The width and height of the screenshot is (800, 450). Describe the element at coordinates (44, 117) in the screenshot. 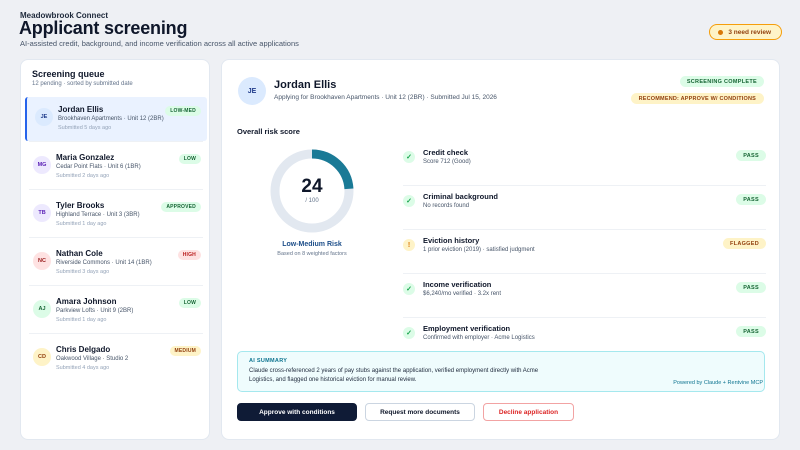

I see `avatar: JE` at that location.